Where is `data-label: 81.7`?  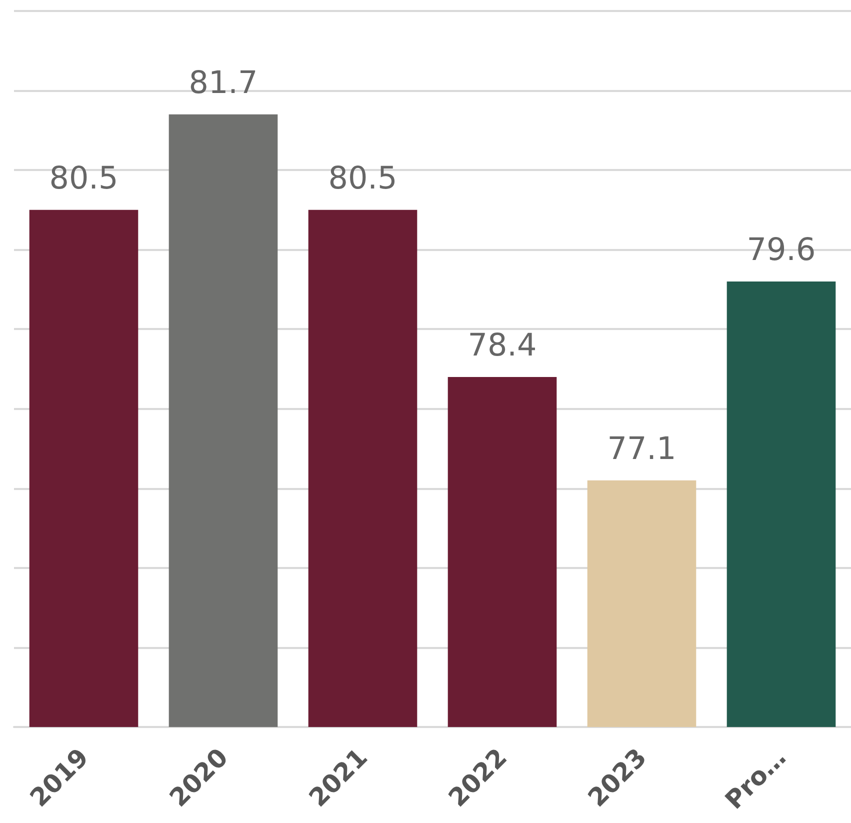 data-label: 81.7 is located at coordinates (223, 82).